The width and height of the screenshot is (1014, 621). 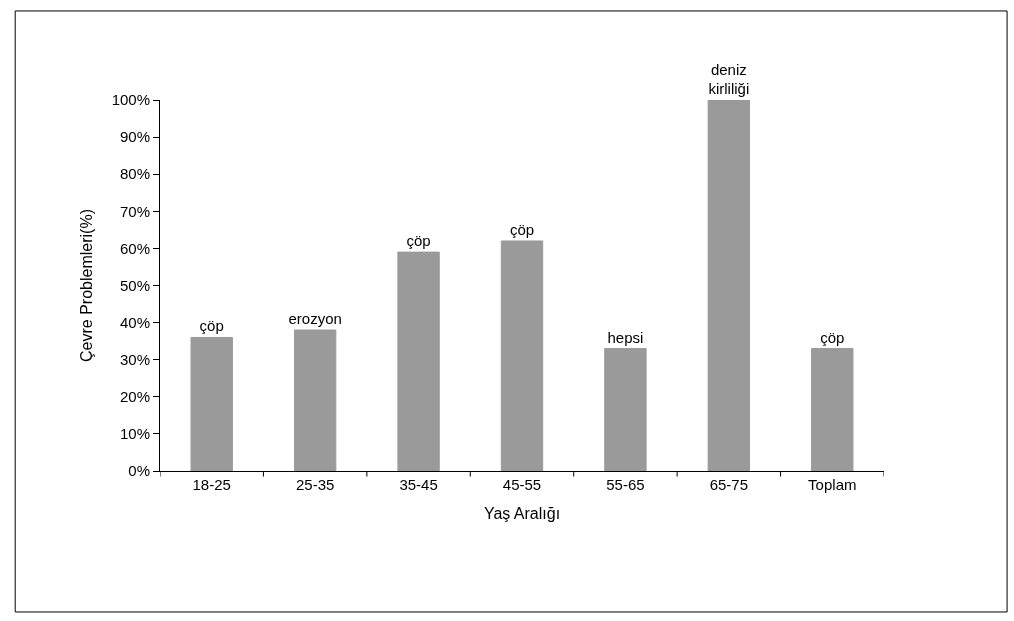 What do you see at coordinates (134, 285) in the screenshot?
I see `y-tick-label: 50%` at bounding box center [134, 285].